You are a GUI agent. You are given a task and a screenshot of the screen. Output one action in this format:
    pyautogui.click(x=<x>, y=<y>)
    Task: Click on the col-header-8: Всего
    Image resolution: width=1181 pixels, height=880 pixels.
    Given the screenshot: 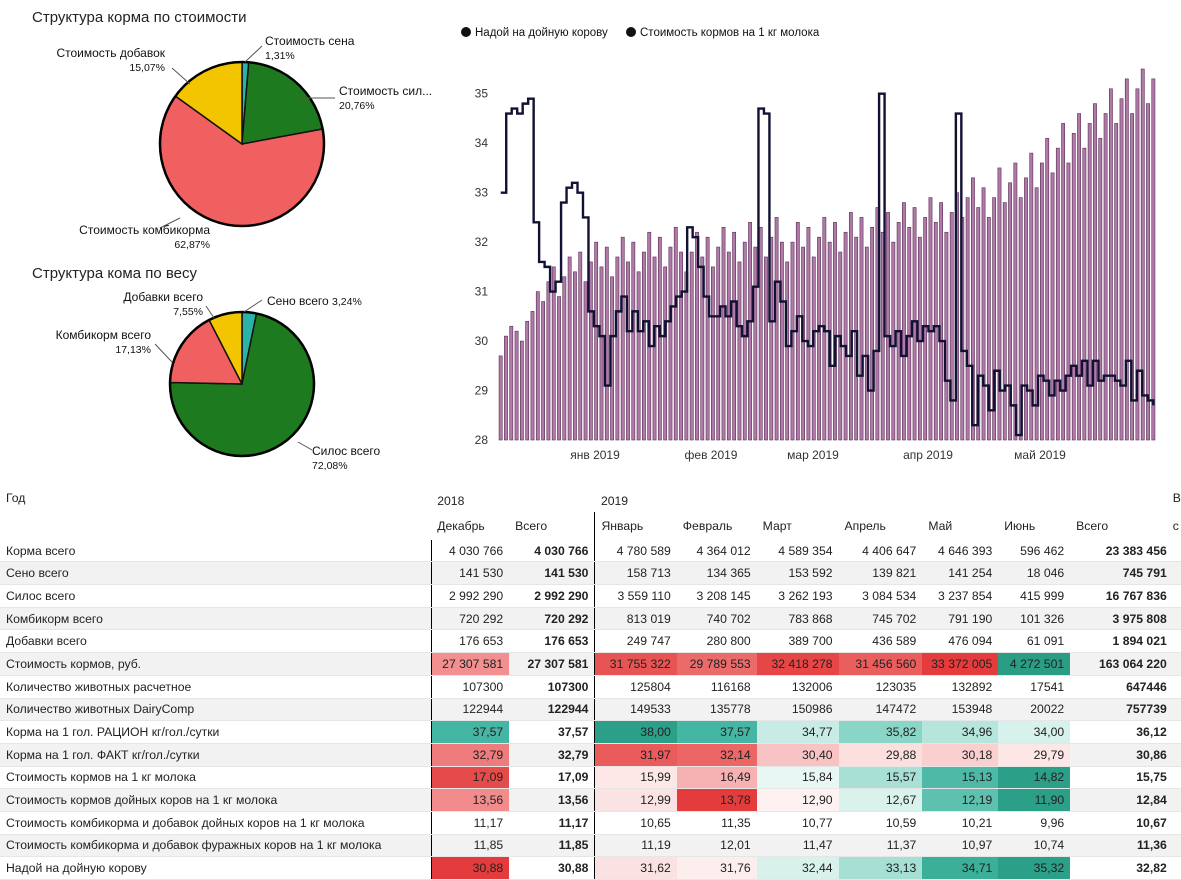 What is the action you would take?
    pyautogui.click(x=1092, y=525)
    